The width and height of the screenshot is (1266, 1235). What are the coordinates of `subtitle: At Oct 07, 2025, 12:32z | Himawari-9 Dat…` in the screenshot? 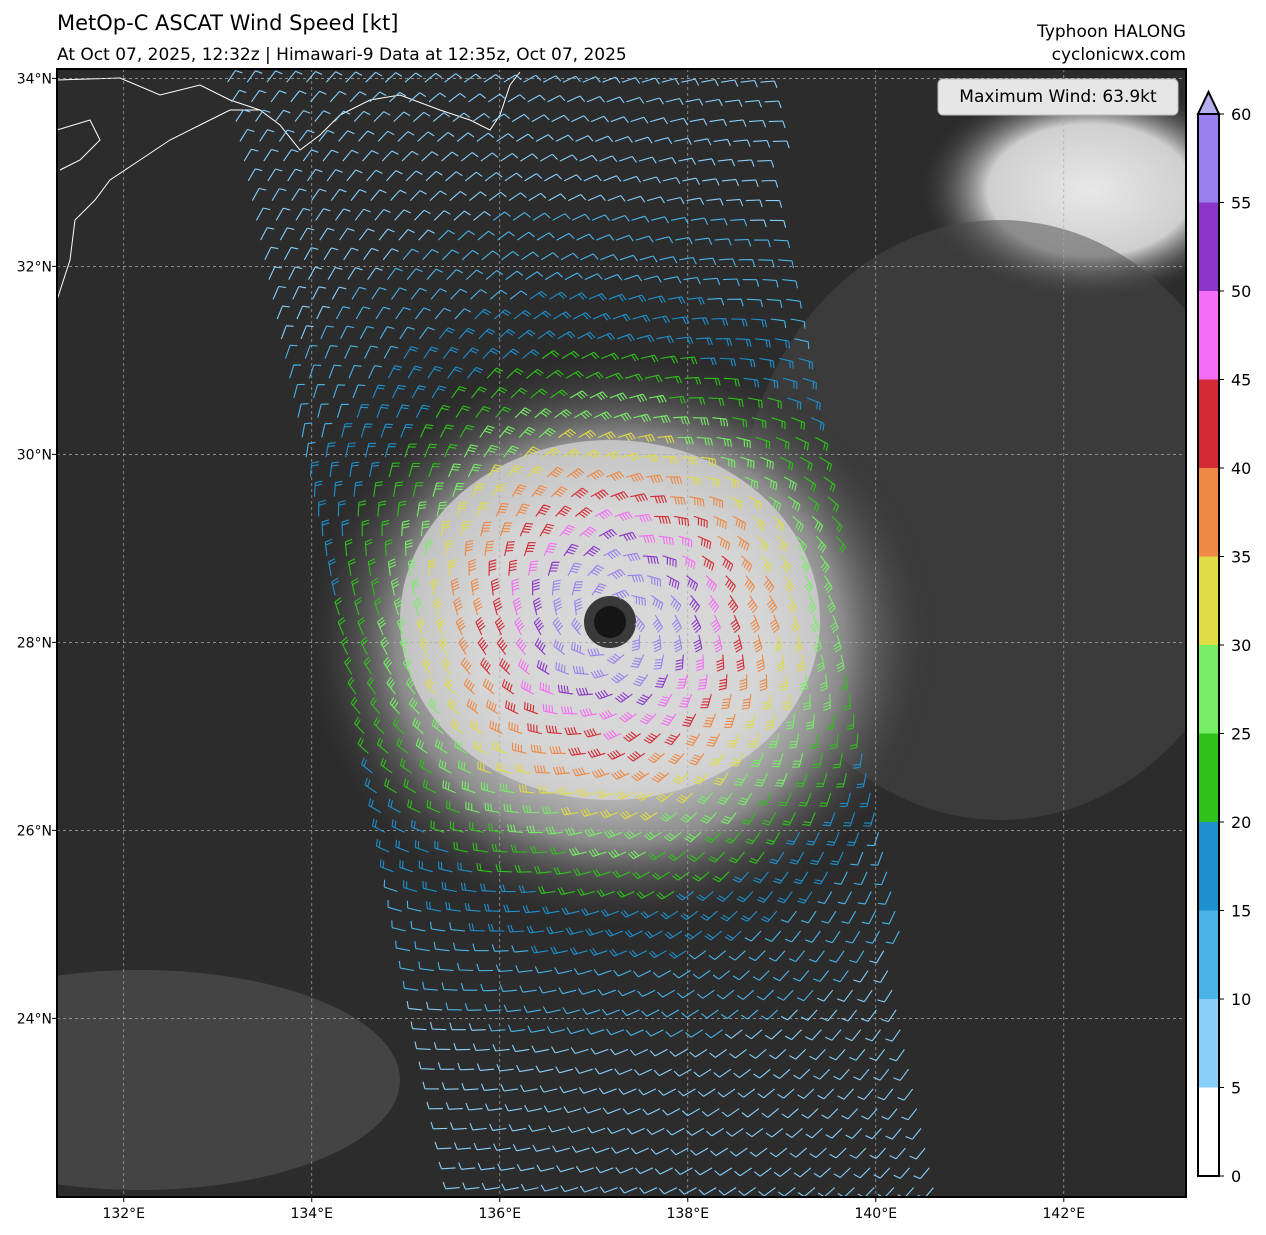 It's located at (342, 55).